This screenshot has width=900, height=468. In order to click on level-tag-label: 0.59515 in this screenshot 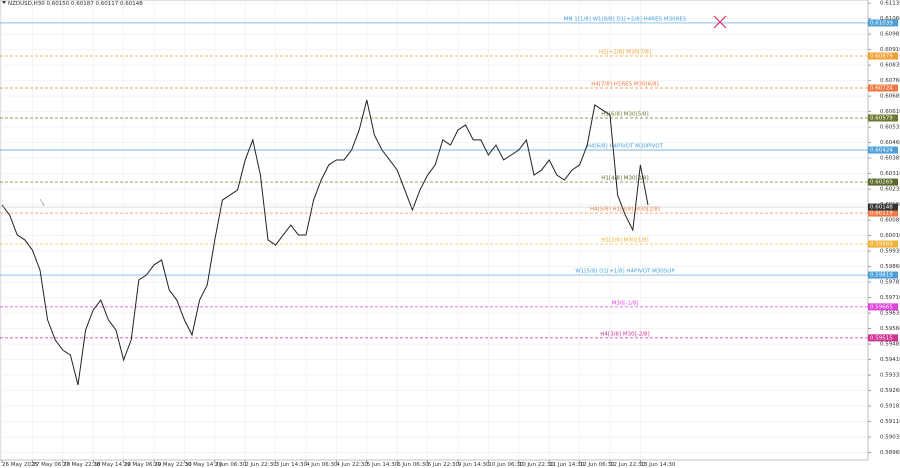, I will do `click(881, 338)`.